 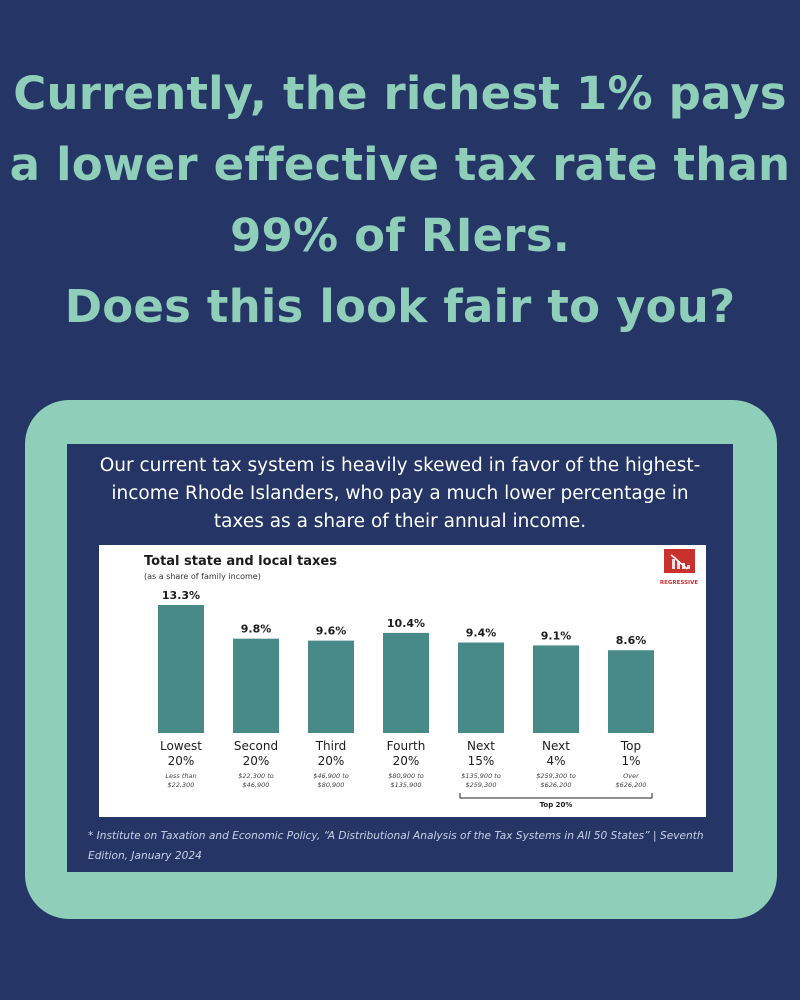 I want to click on bar-value-label: 9.8%, so click(x=256, y=629).